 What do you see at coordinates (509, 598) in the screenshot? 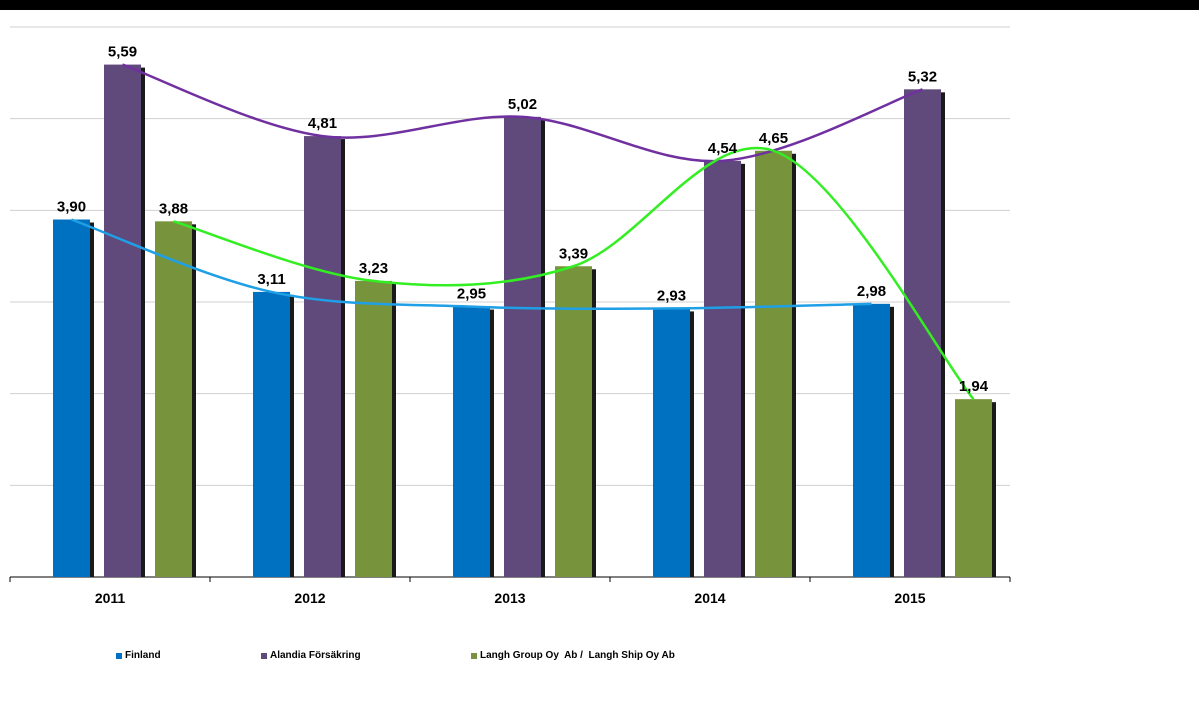
I see `x-tick-label: 2013` at bounding box center [509, 598].